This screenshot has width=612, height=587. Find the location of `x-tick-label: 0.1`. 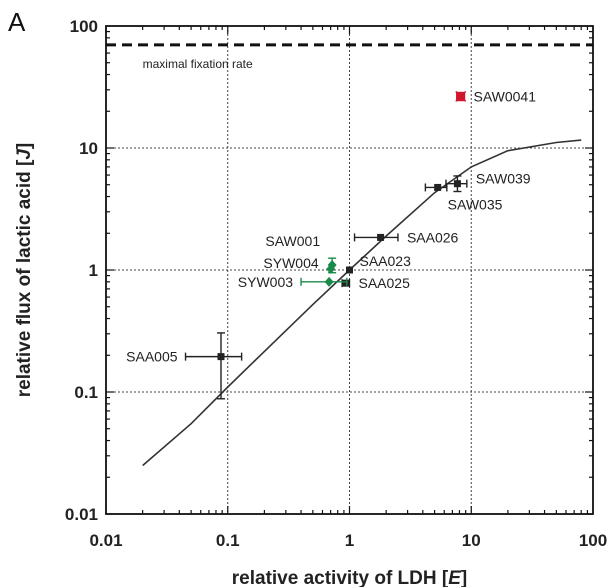

x-tick-label: 0.1 is located at coordinates (228, 540).